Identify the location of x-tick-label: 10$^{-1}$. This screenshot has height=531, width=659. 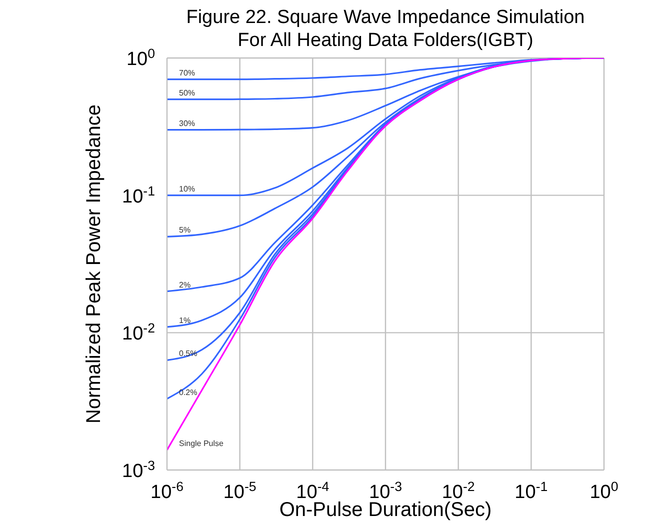
(531, 490).